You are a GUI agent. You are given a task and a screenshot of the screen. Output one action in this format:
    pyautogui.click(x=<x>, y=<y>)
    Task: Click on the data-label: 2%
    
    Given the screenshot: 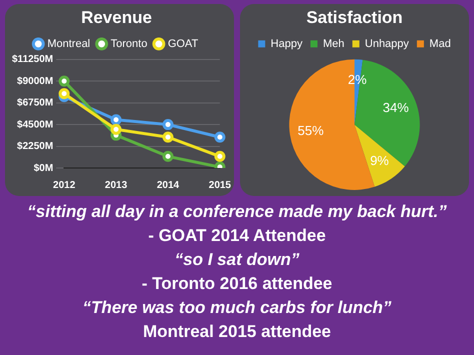 What is the action you would take?
    pyautogui.click(x=358, y=79)
    